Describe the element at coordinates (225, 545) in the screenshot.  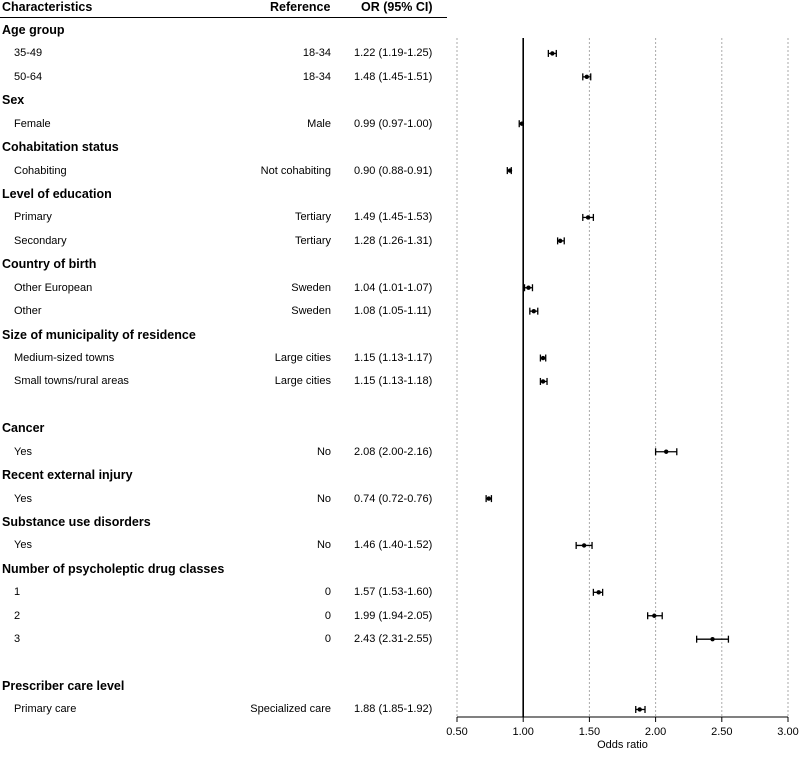
I see `table-row: Yes No 1.46 (1.40-1.52)` at that location.